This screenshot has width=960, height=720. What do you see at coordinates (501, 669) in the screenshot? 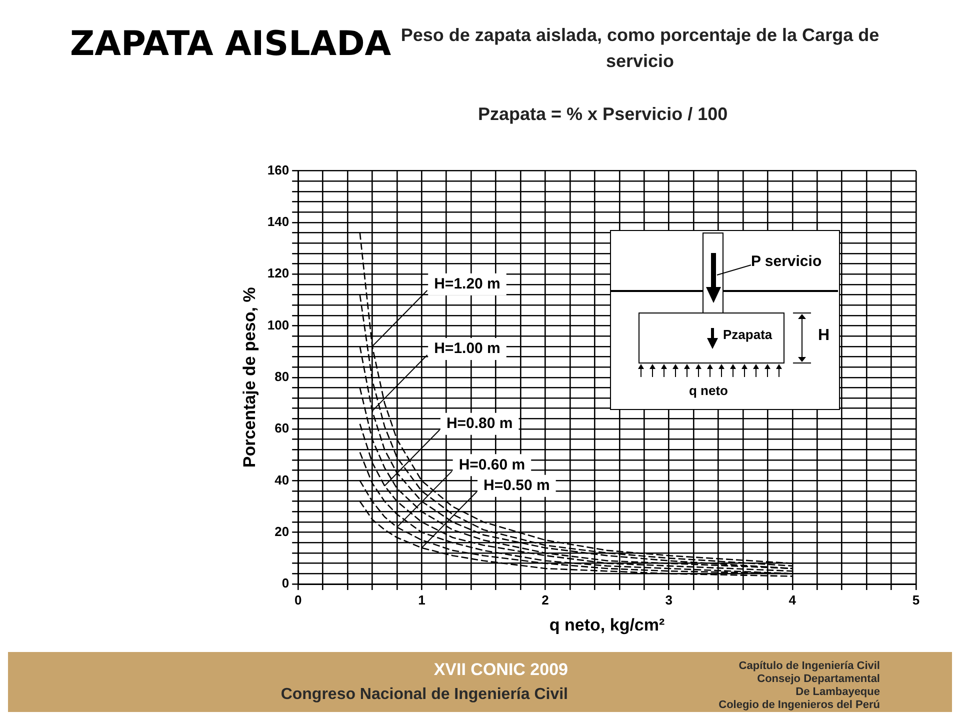
I see `text: XVII CONIC 2009` at bounding box center [501, 669].